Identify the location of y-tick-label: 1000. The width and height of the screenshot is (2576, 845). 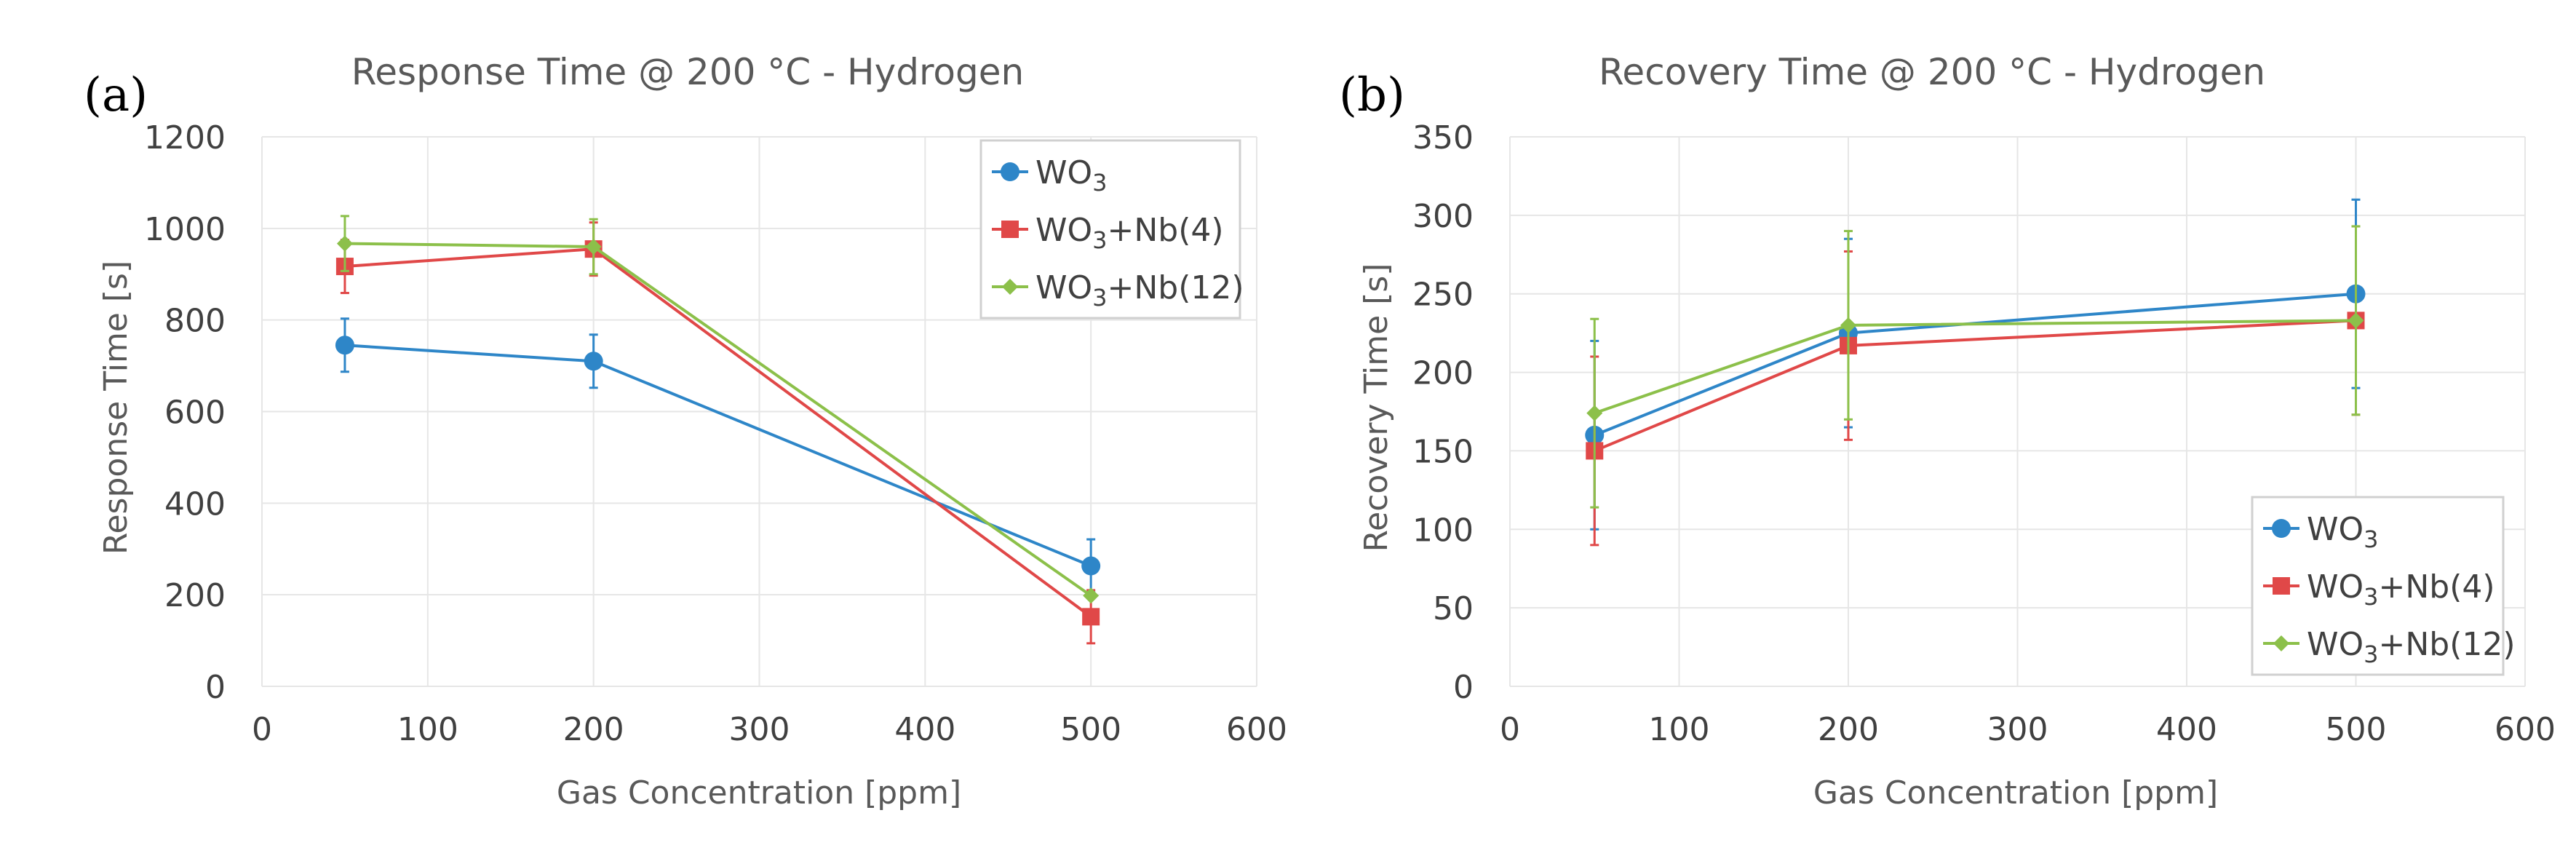
(185, 229).